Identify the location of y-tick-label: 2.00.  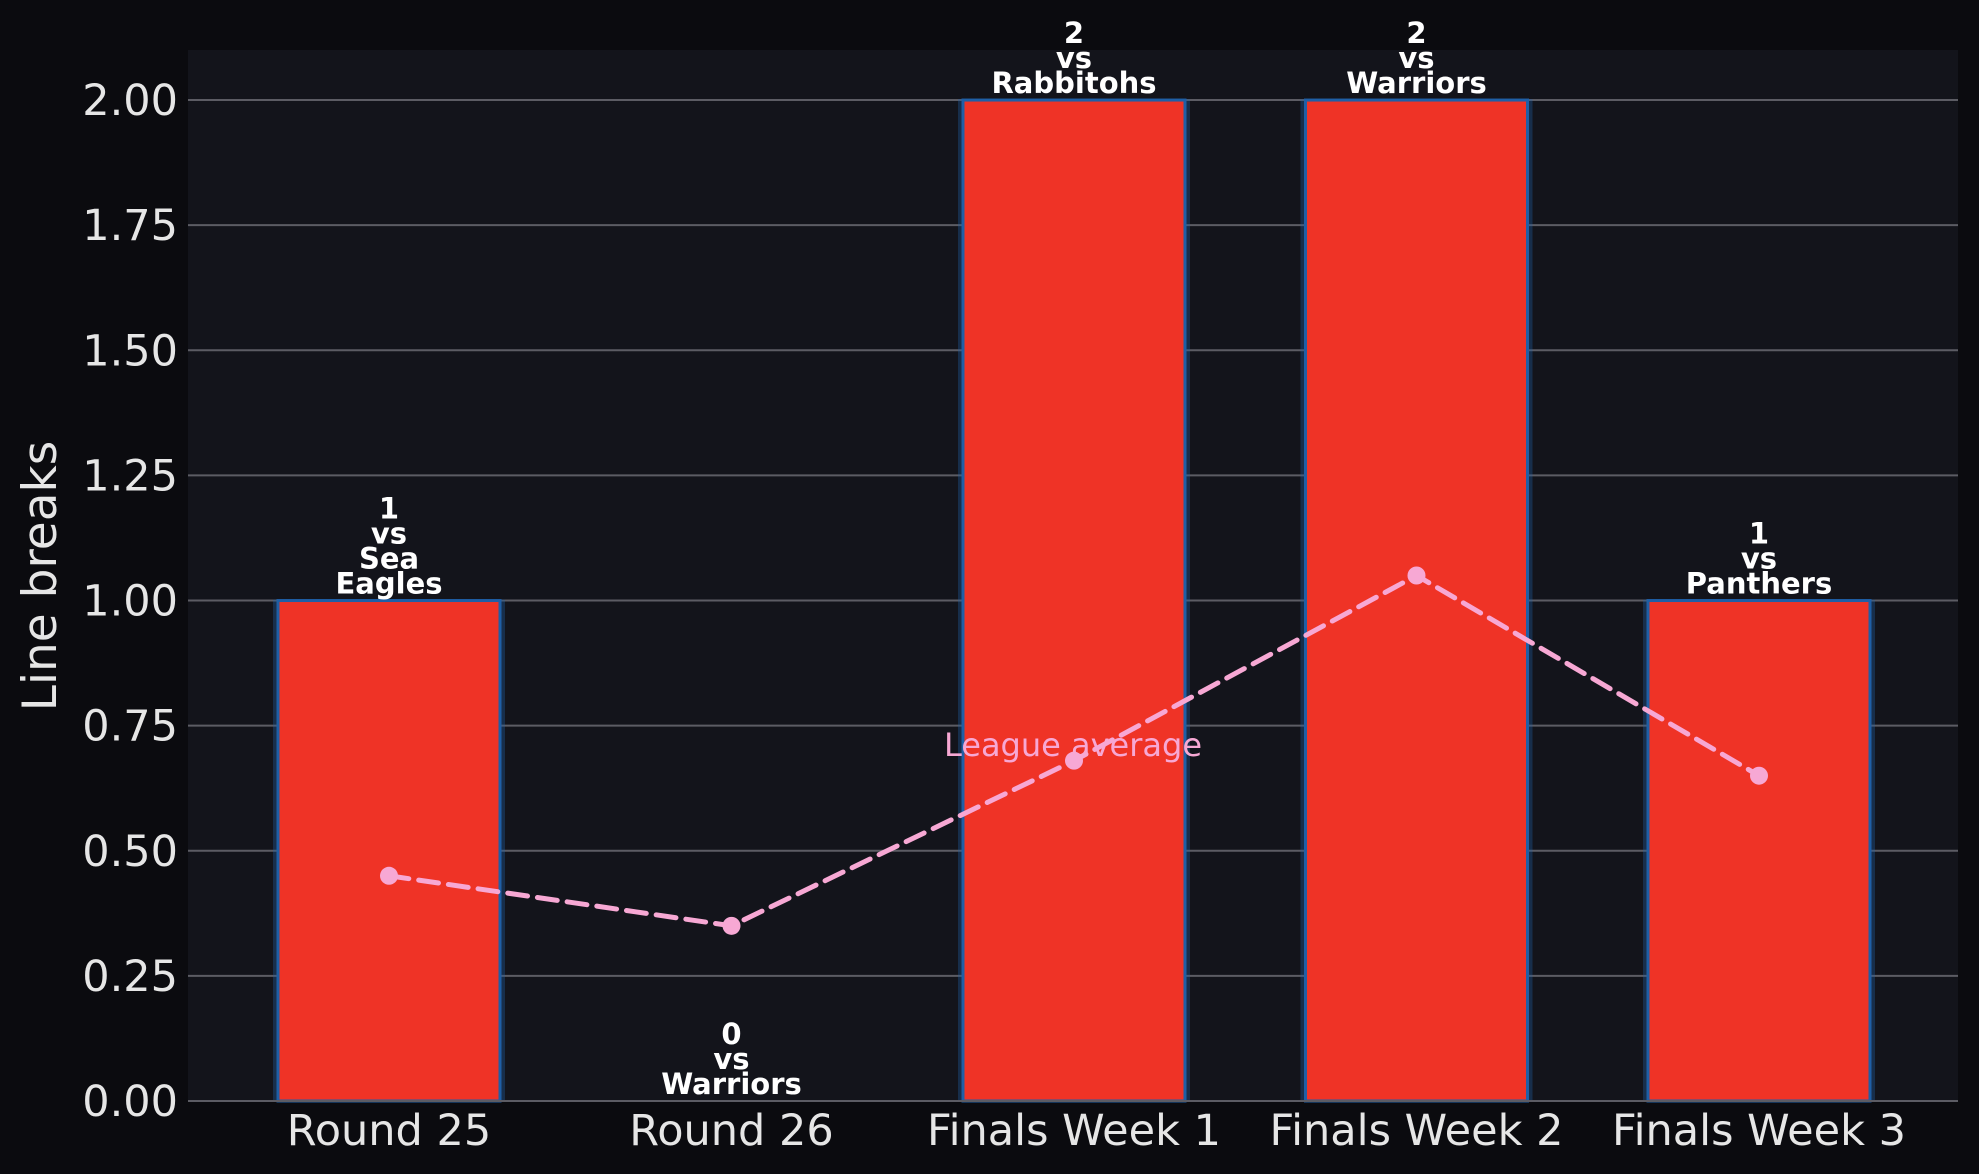
(130, 101).